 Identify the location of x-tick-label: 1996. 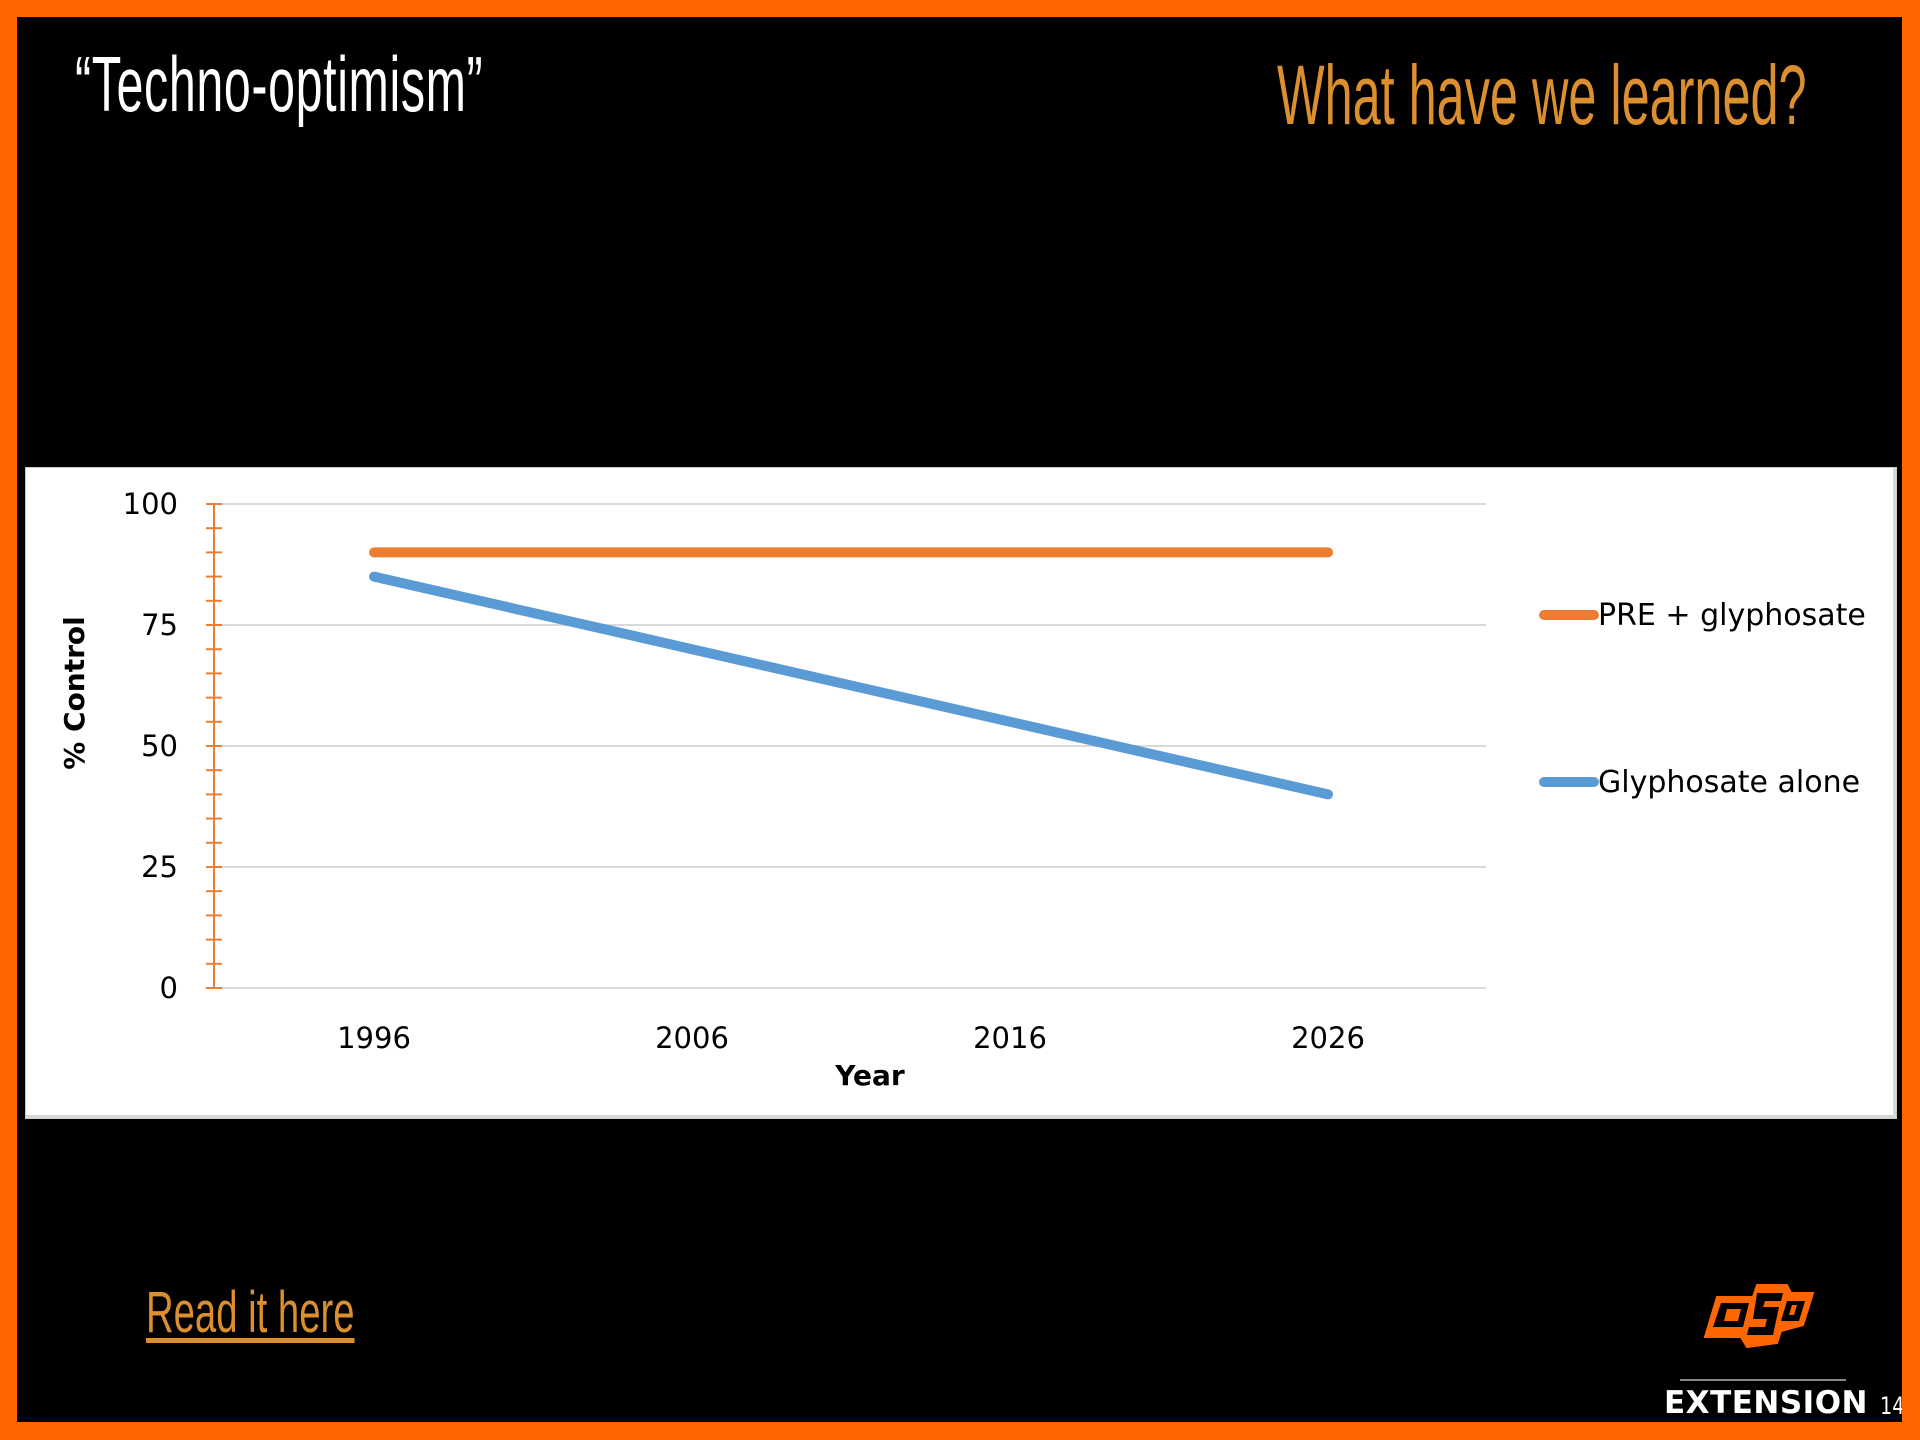
(374, 1038).